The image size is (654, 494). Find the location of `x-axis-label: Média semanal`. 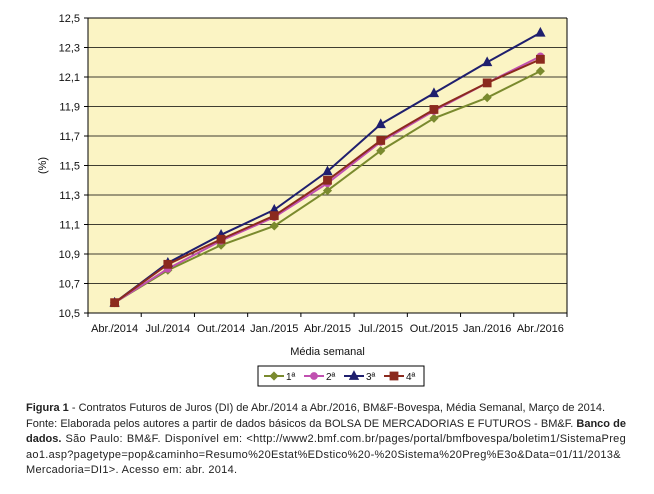

x-axis-label: Média semanal is located at coordinates (327, 352).